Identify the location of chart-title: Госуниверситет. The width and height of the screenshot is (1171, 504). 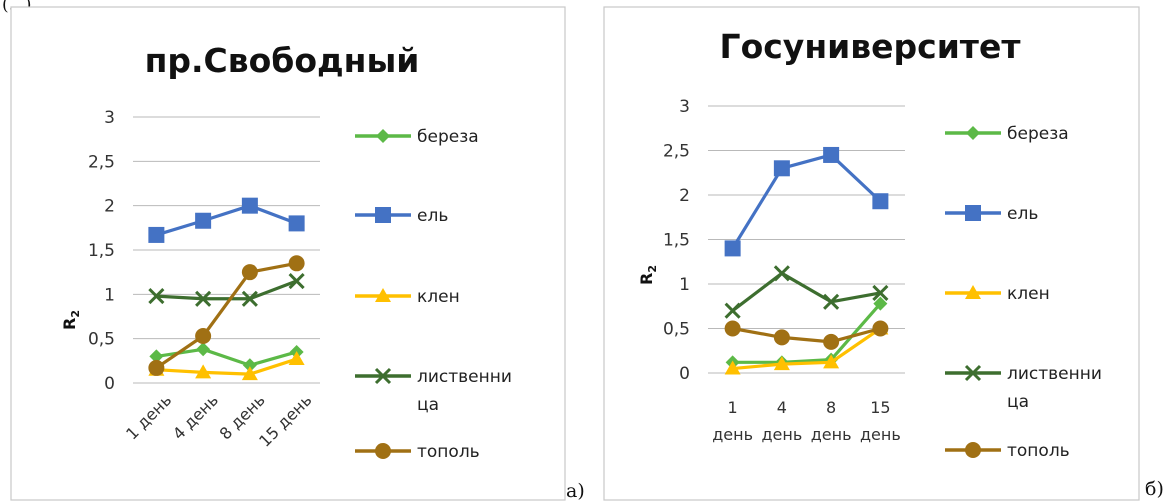
(870, 46).